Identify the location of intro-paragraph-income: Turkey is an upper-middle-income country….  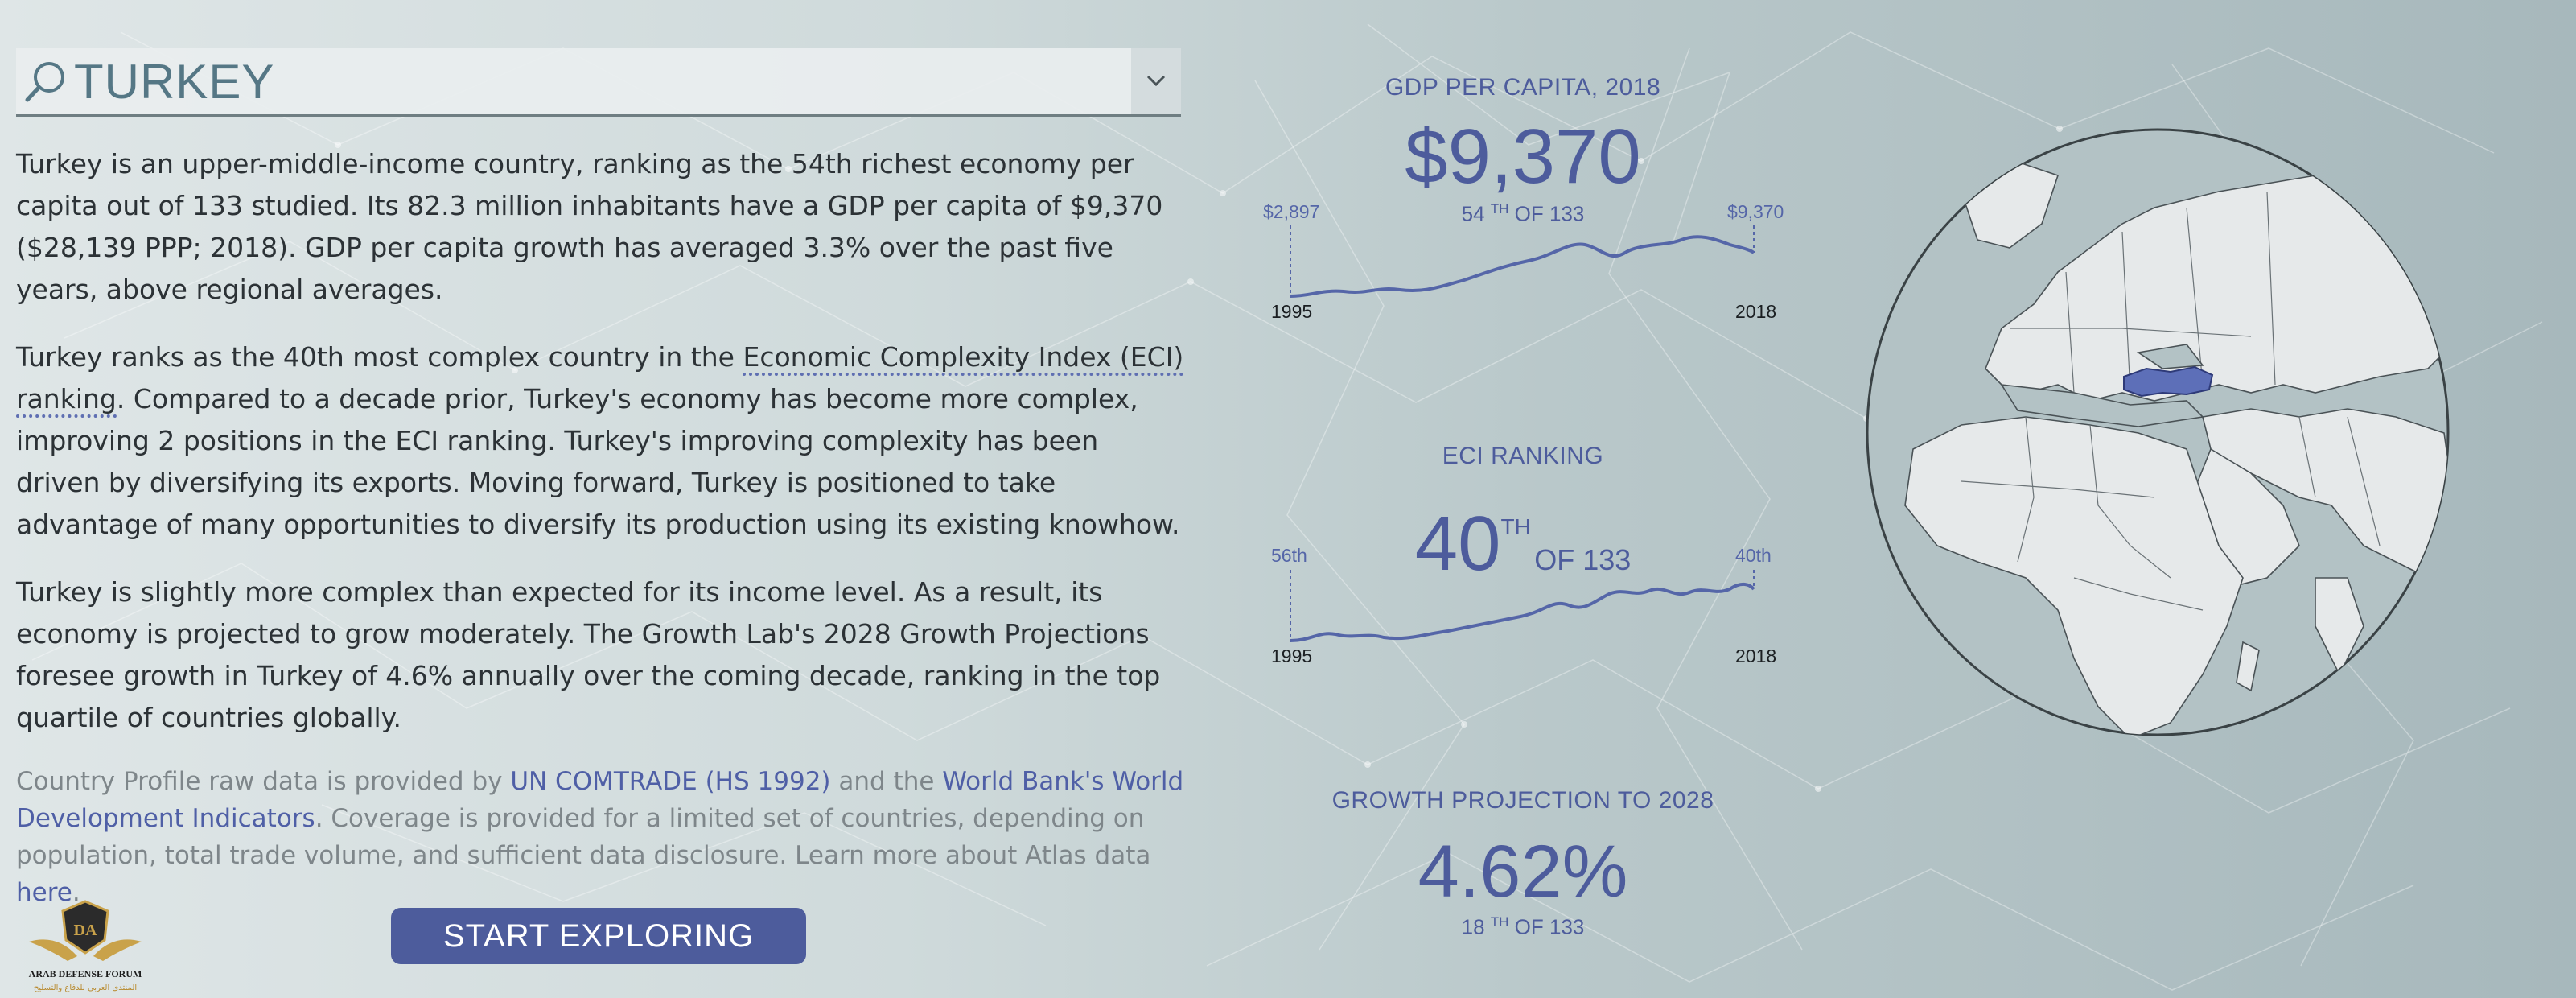
(589, 226).